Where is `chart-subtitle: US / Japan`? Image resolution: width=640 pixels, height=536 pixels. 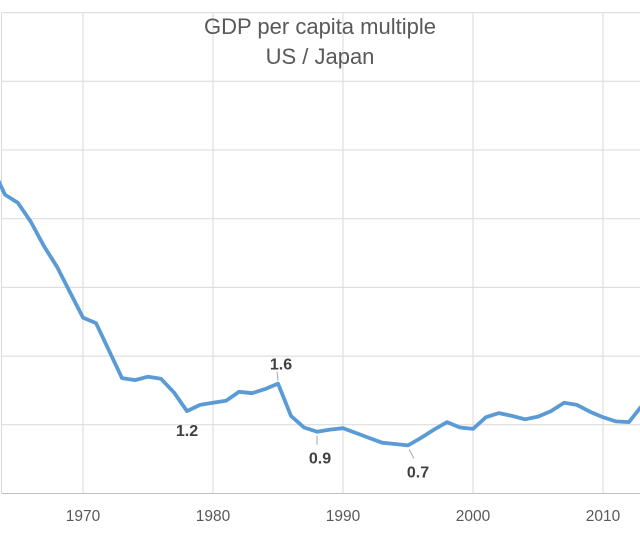 chart-subtitle: US / Japan is located at coordinates (320, 56).